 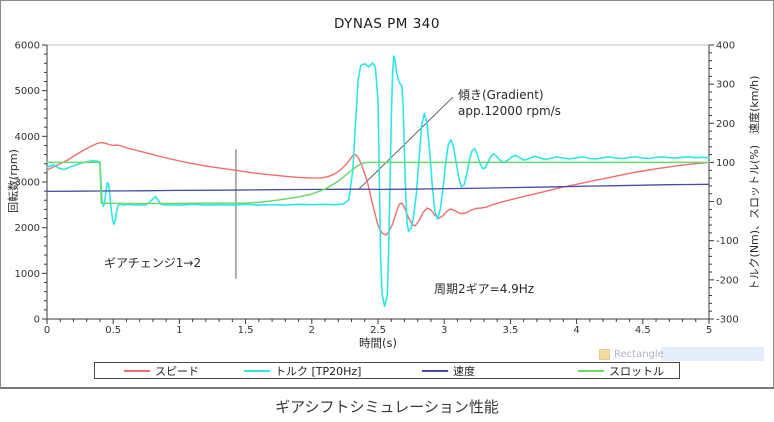 What do you see at coordinates (727, 241) in the screenshot?
I see `svg-text: -100` at bounding box center [727, 241].